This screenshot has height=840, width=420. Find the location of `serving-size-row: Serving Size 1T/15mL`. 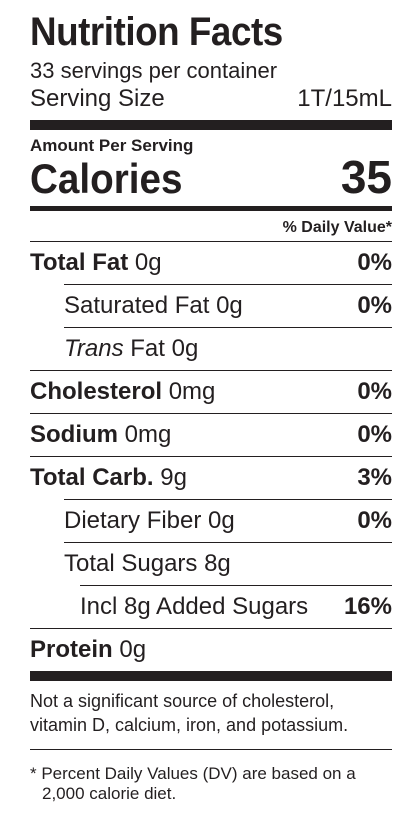

serving-size-row: Serving Size 1T/15mL is located at coordinates (211, 99).